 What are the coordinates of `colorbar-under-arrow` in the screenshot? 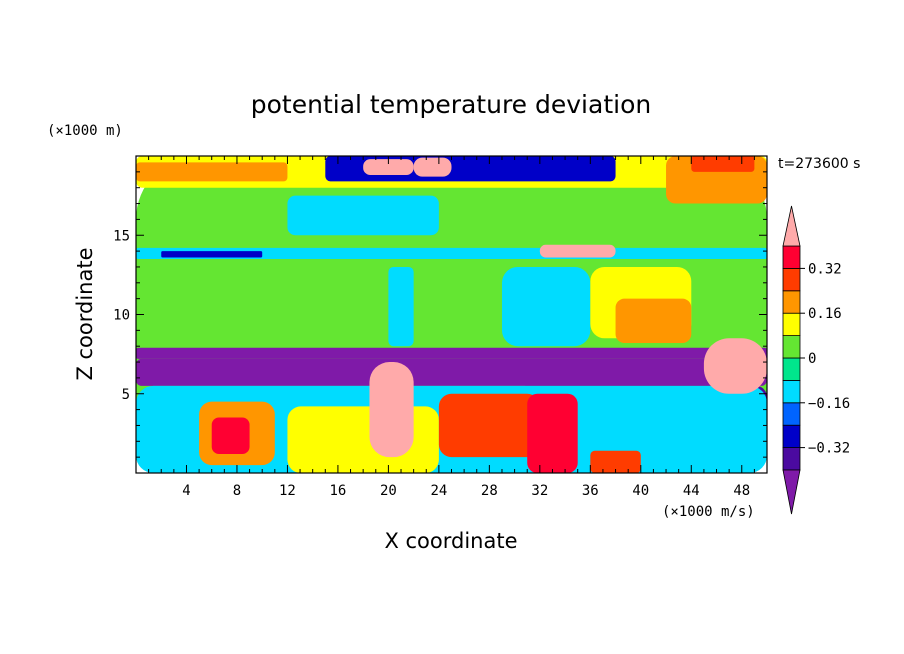 It's located at (791, 492).